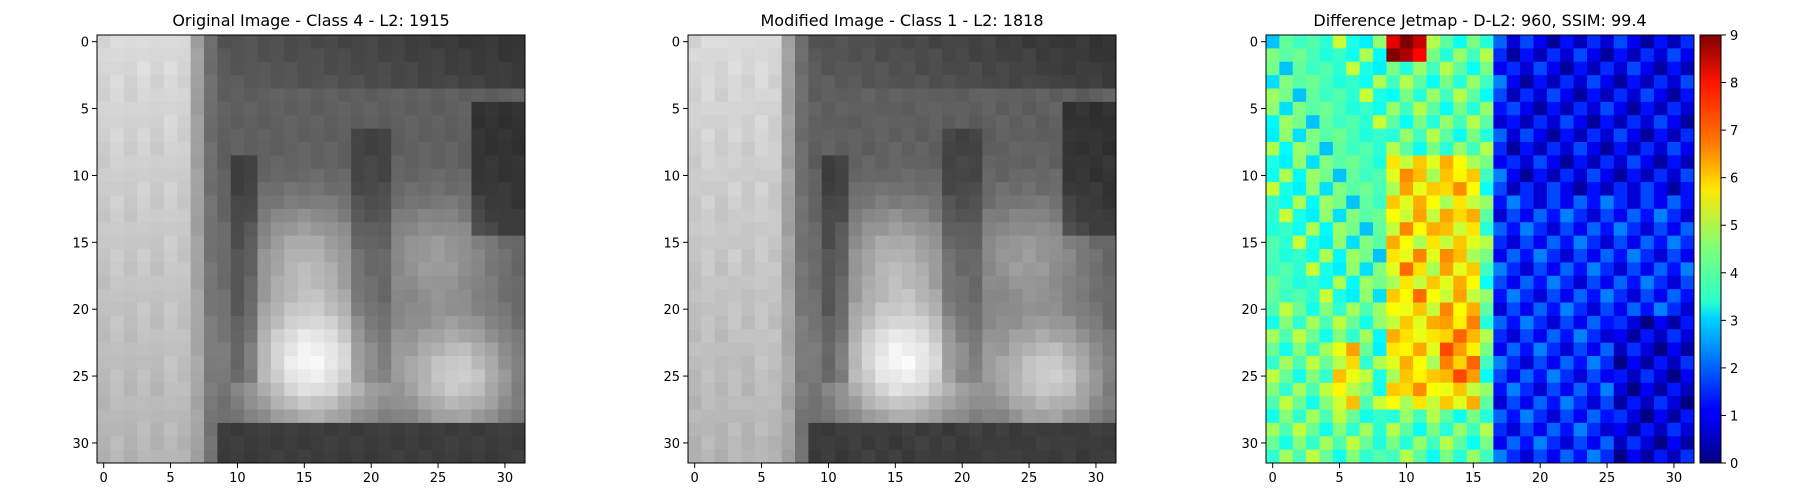  I want to click on x-tick-label: 25, so click(1029, 478).